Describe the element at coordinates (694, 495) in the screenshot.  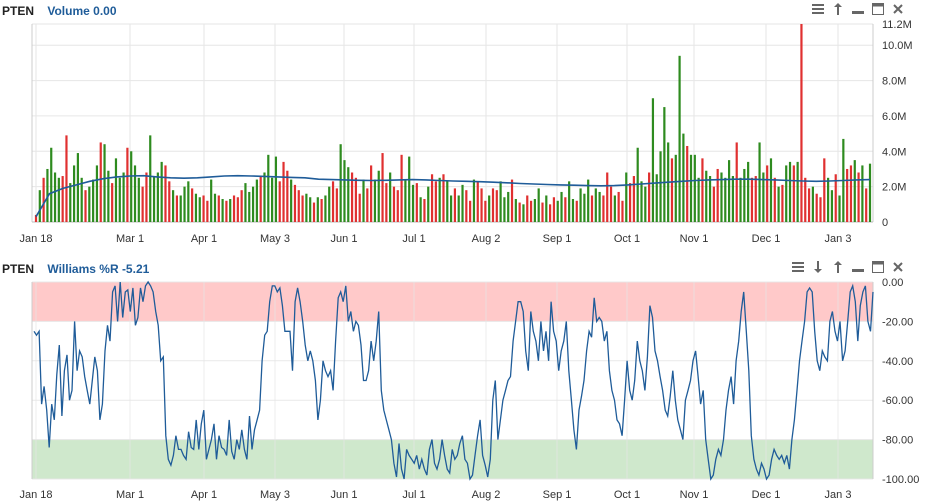
I see `x-tick-label: Nov 1` at that location.